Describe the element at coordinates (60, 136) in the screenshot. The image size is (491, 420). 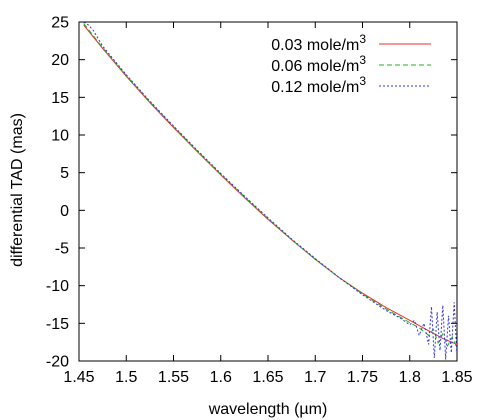
I see `y-tick-label: 10` at that location.